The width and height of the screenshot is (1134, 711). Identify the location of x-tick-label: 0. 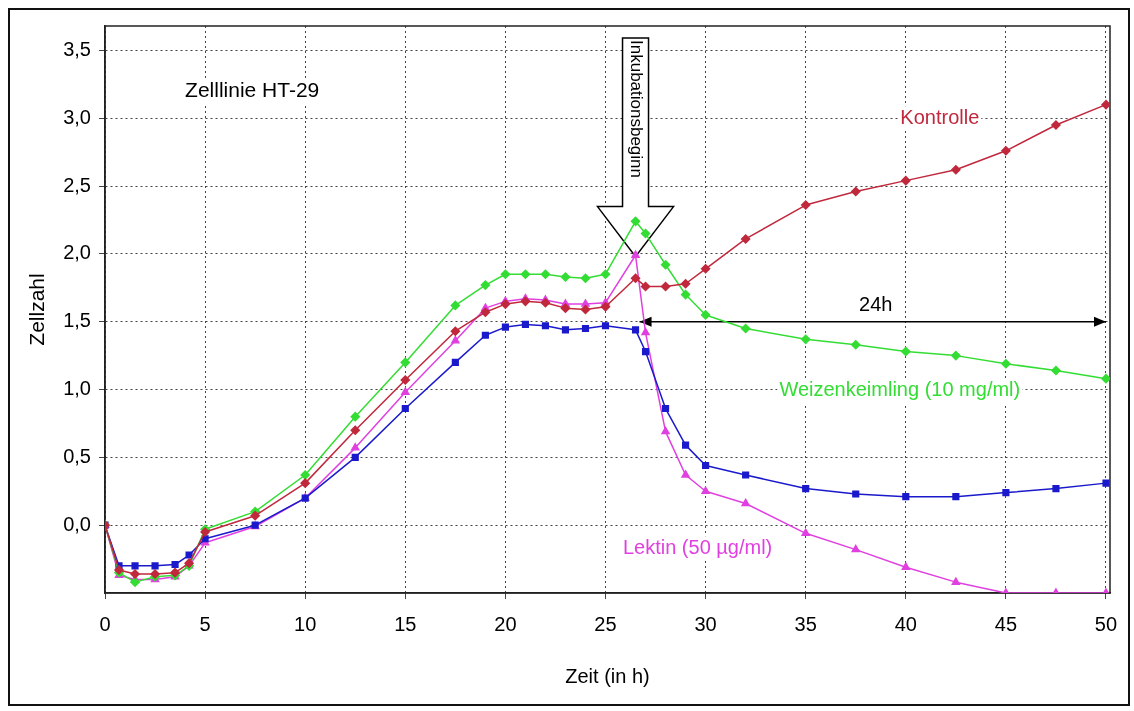
(105, 623).